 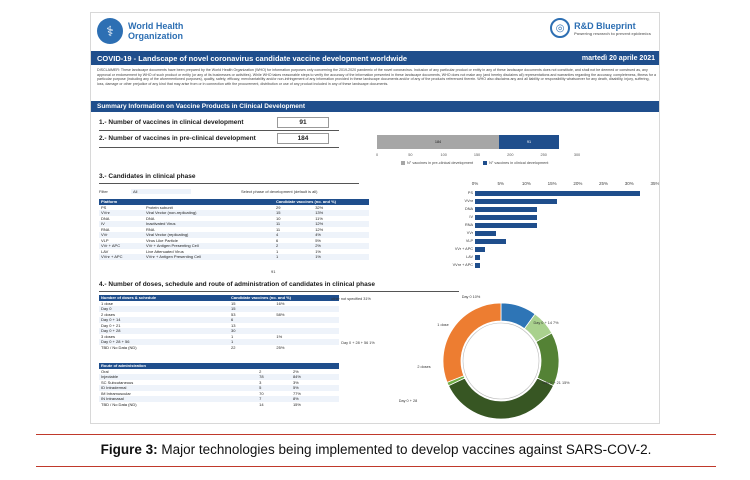 I want to click on platform-cell-n: 2, so click(x=294, y=246).